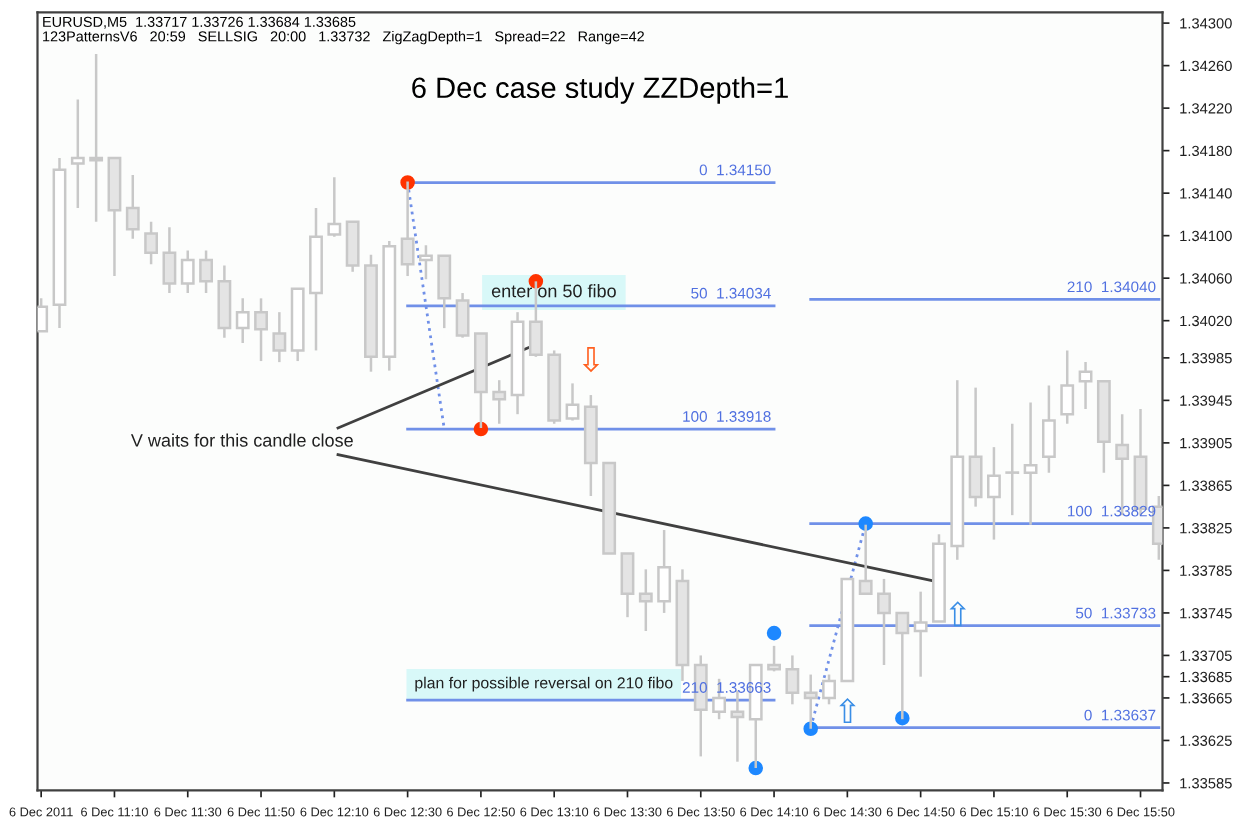  What do you see at coordinates (600, 90) in the screenshot?
I see `text: 6 Dec case study ZZDepth=1` at bounding box center [600, 90].